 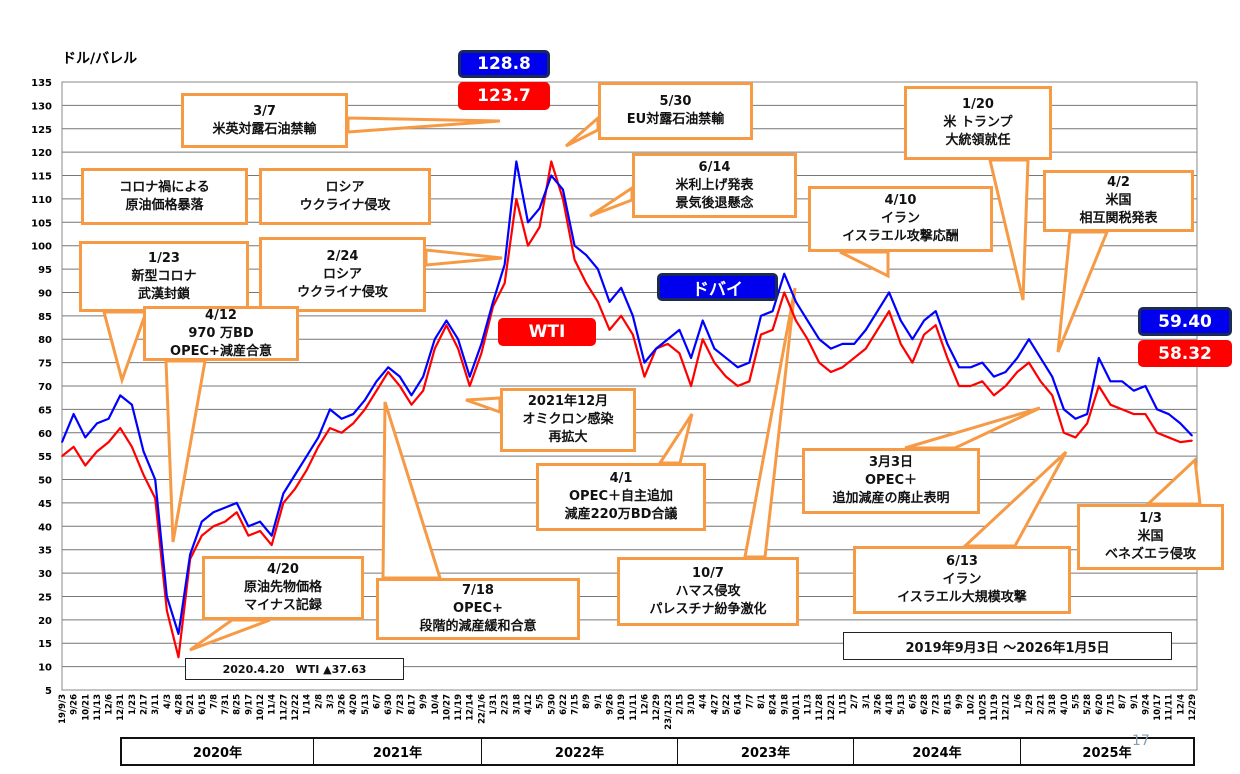 What do you see at coordinates (45, 644) in the screenshot?
I see `y-tick-label: 15` at bounding box center [45, 644].